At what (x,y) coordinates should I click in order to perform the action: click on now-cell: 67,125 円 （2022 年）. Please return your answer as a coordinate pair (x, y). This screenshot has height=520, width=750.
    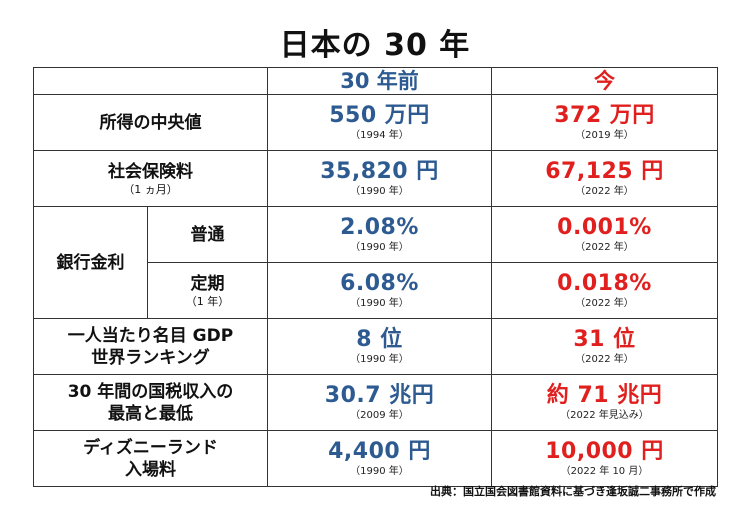
    Looking at the image, I should click on (604, 178).